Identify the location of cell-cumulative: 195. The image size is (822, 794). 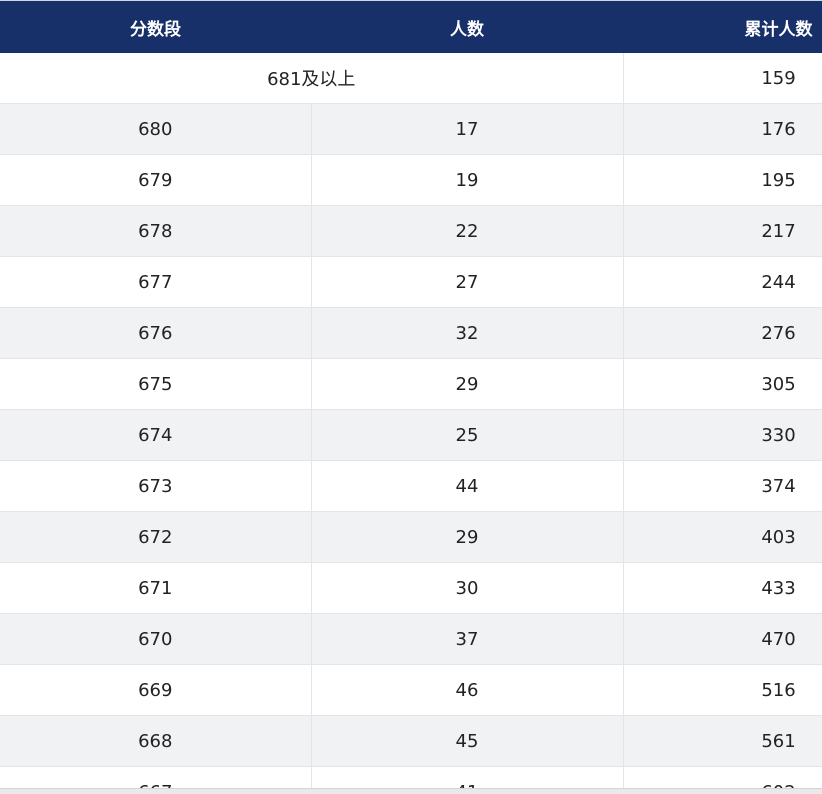
(722, 180).